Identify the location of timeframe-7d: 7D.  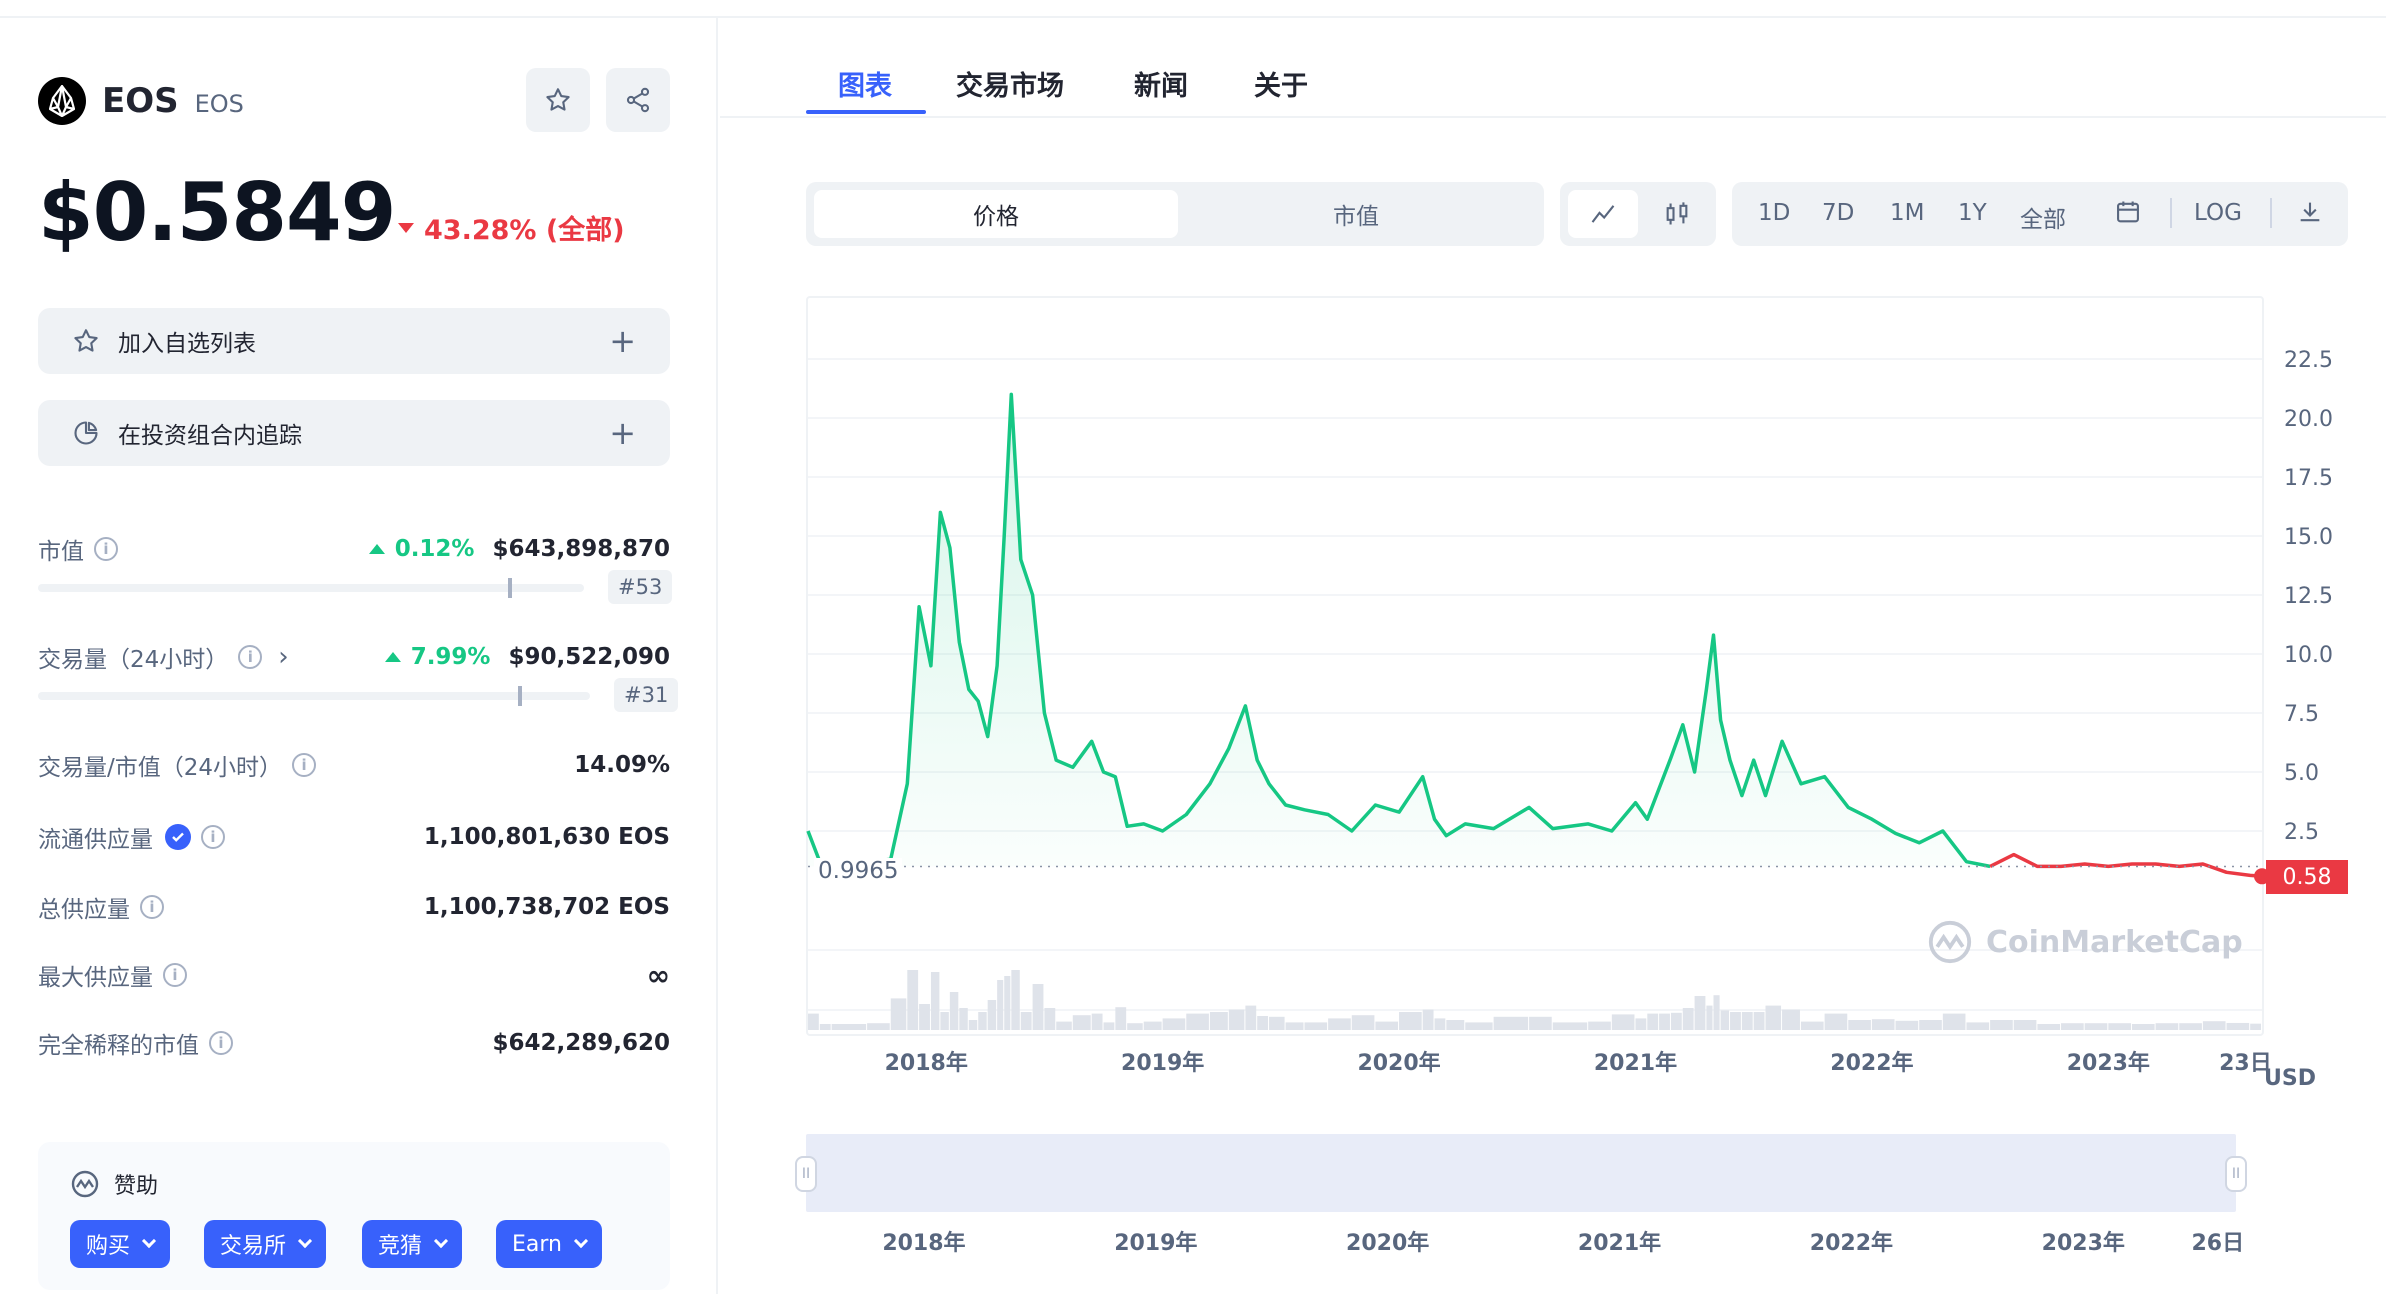
(1838, 213).